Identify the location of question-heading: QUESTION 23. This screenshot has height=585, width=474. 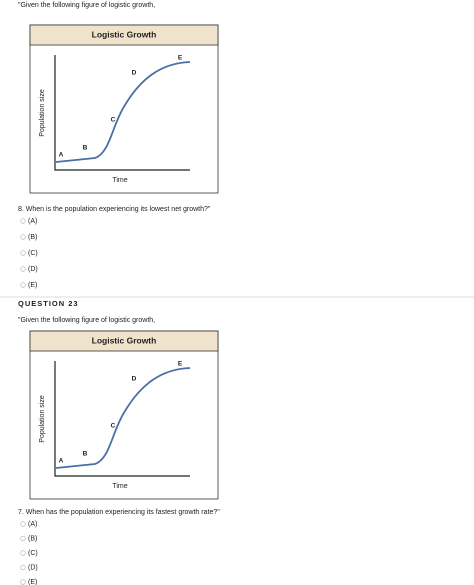
(48, 303).